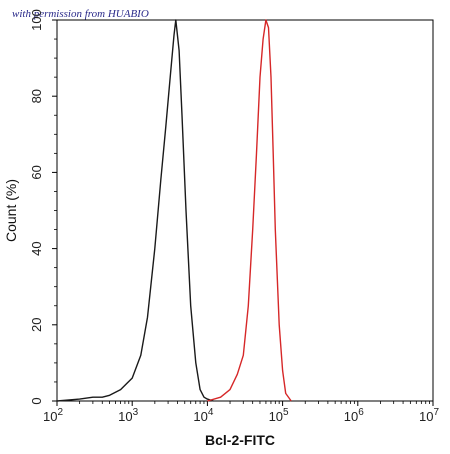 This screenshot has height=454, width=450. What do you see at coordinates (36, 20) in the screenshot?
I see `y-tick-label: 100` at bounding box center [36, 20].